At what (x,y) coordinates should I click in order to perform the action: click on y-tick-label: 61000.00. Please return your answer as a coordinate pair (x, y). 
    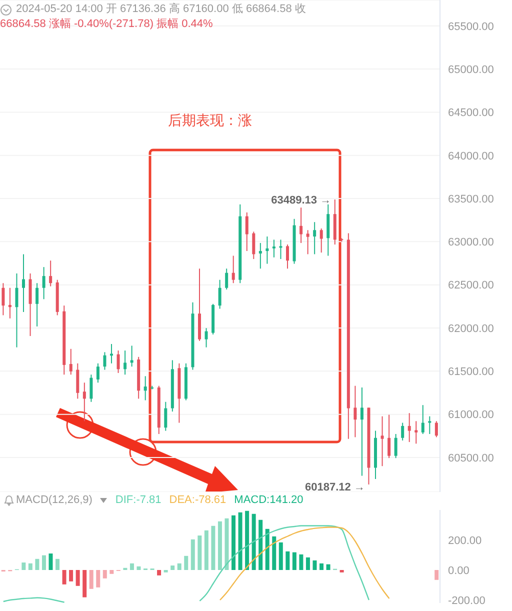
    Looking at the image, I should click on (471, 415).